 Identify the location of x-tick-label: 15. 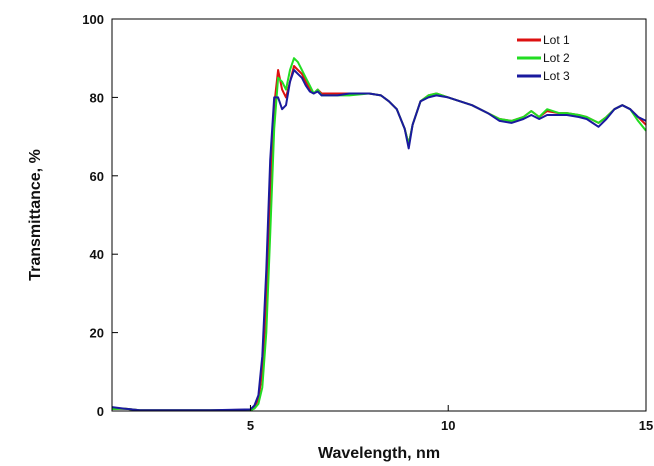
(646, 425).